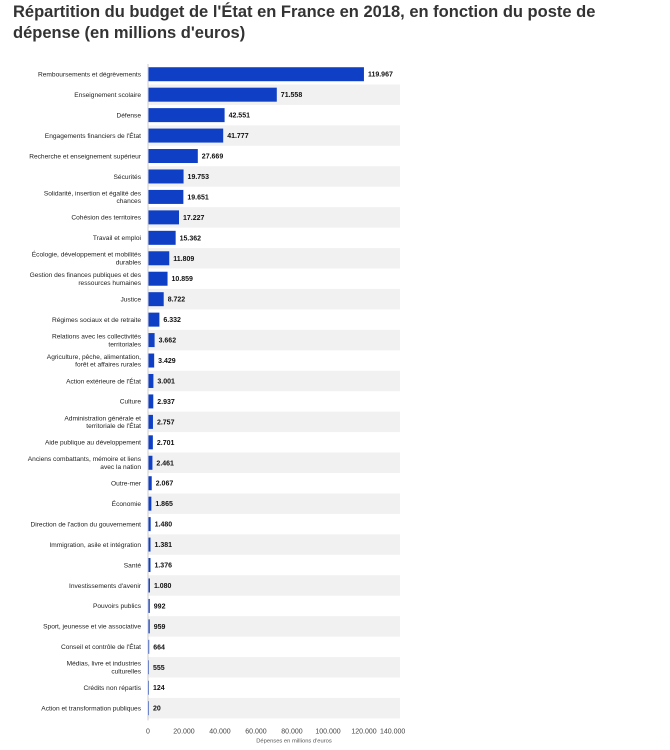  Describe the element at coordinates (107, 95) in the screenshot. I see `category-label: Enseignement scolaire` at that location.